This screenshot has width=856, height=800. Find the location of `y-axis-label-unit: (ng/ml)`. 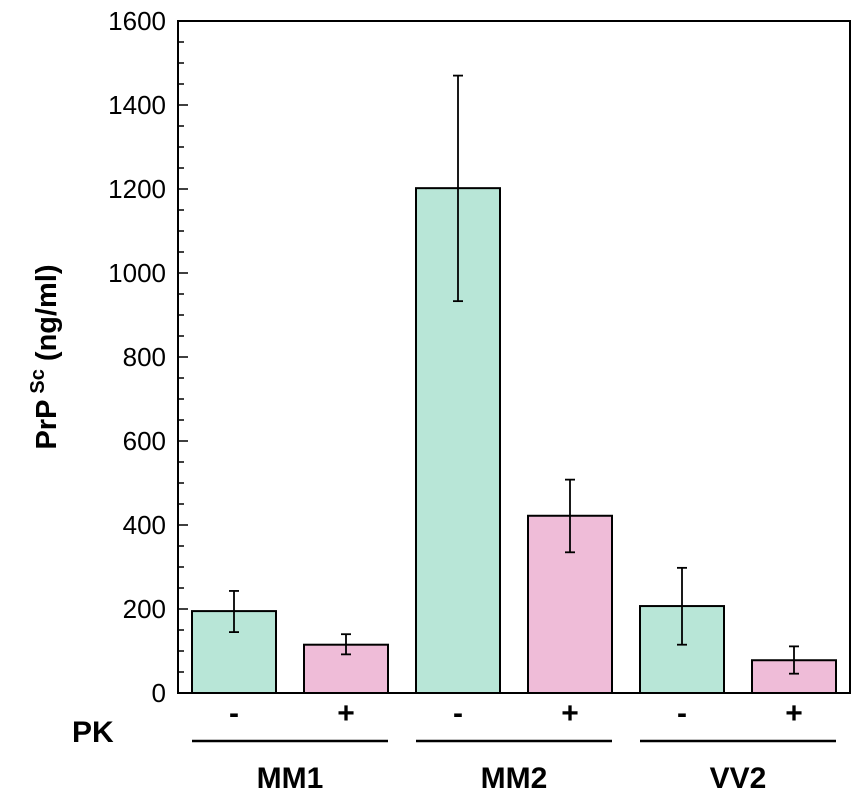

y-axis-label-unit: (ng/ml) is located at coordinates (47, 312).